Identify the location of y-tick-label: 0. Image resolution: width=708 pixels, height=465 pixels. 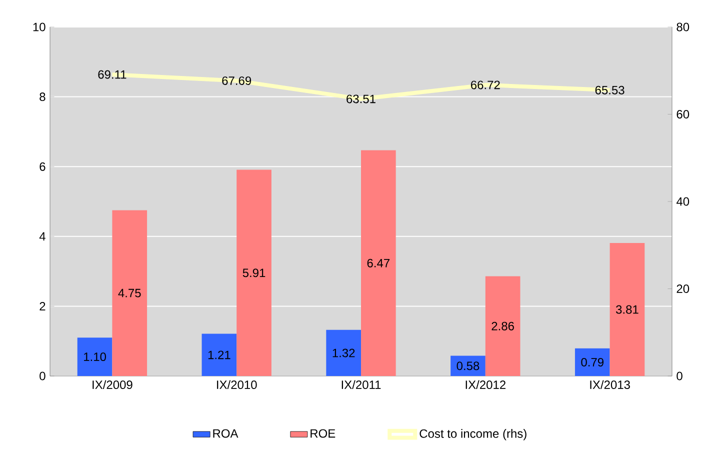
(43, 376).